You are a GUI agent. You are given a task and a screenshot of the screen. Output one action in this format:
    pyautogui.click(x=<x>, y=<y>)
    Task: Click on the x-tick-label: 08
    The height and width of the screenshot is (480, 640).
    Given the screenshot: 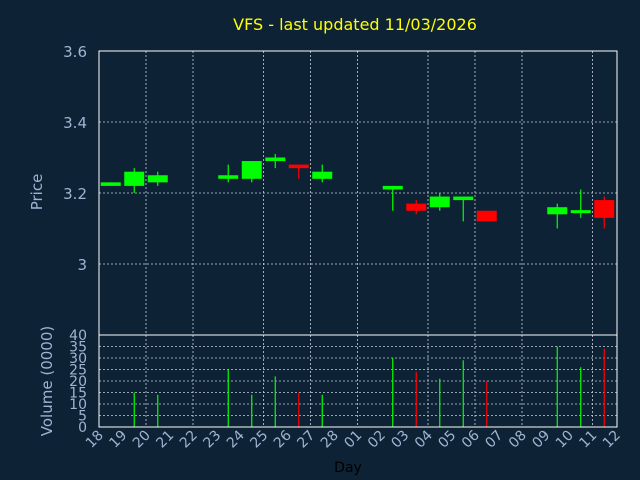 What is the action you would take?
    pyautogui.click(x=518, y=440)
    